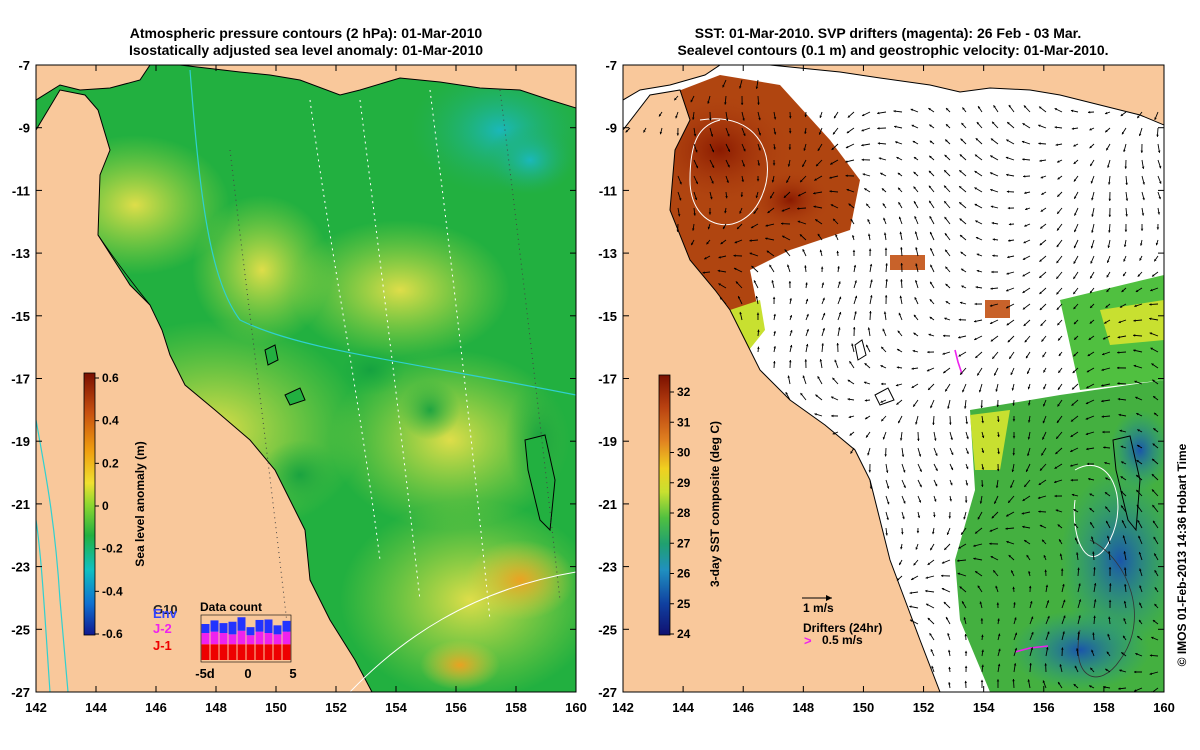 This screenshot has height=750, width=1200. Describe the element at coordinates (842, 628) in the screenshot. I see `drifters-label: Drifters (24hr)` at that location.